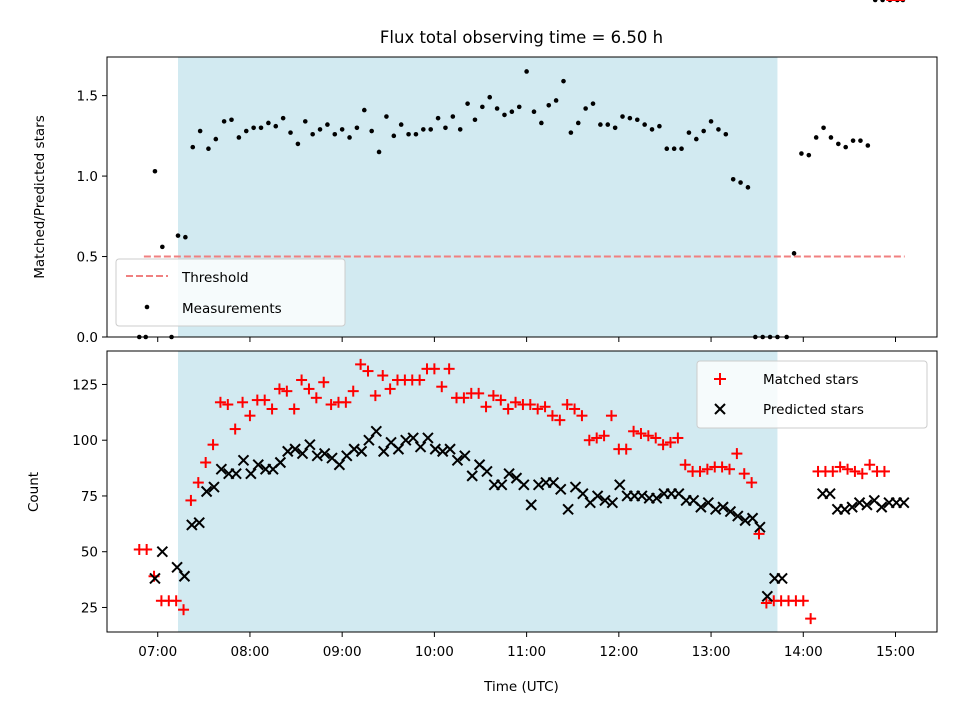 The height and width of the screenshot is (720, 960). What do you see at coordinates (230, 292) in the screenshot?
I see `top-legend: Threshold Measurements` at bounding box center [230, 292].